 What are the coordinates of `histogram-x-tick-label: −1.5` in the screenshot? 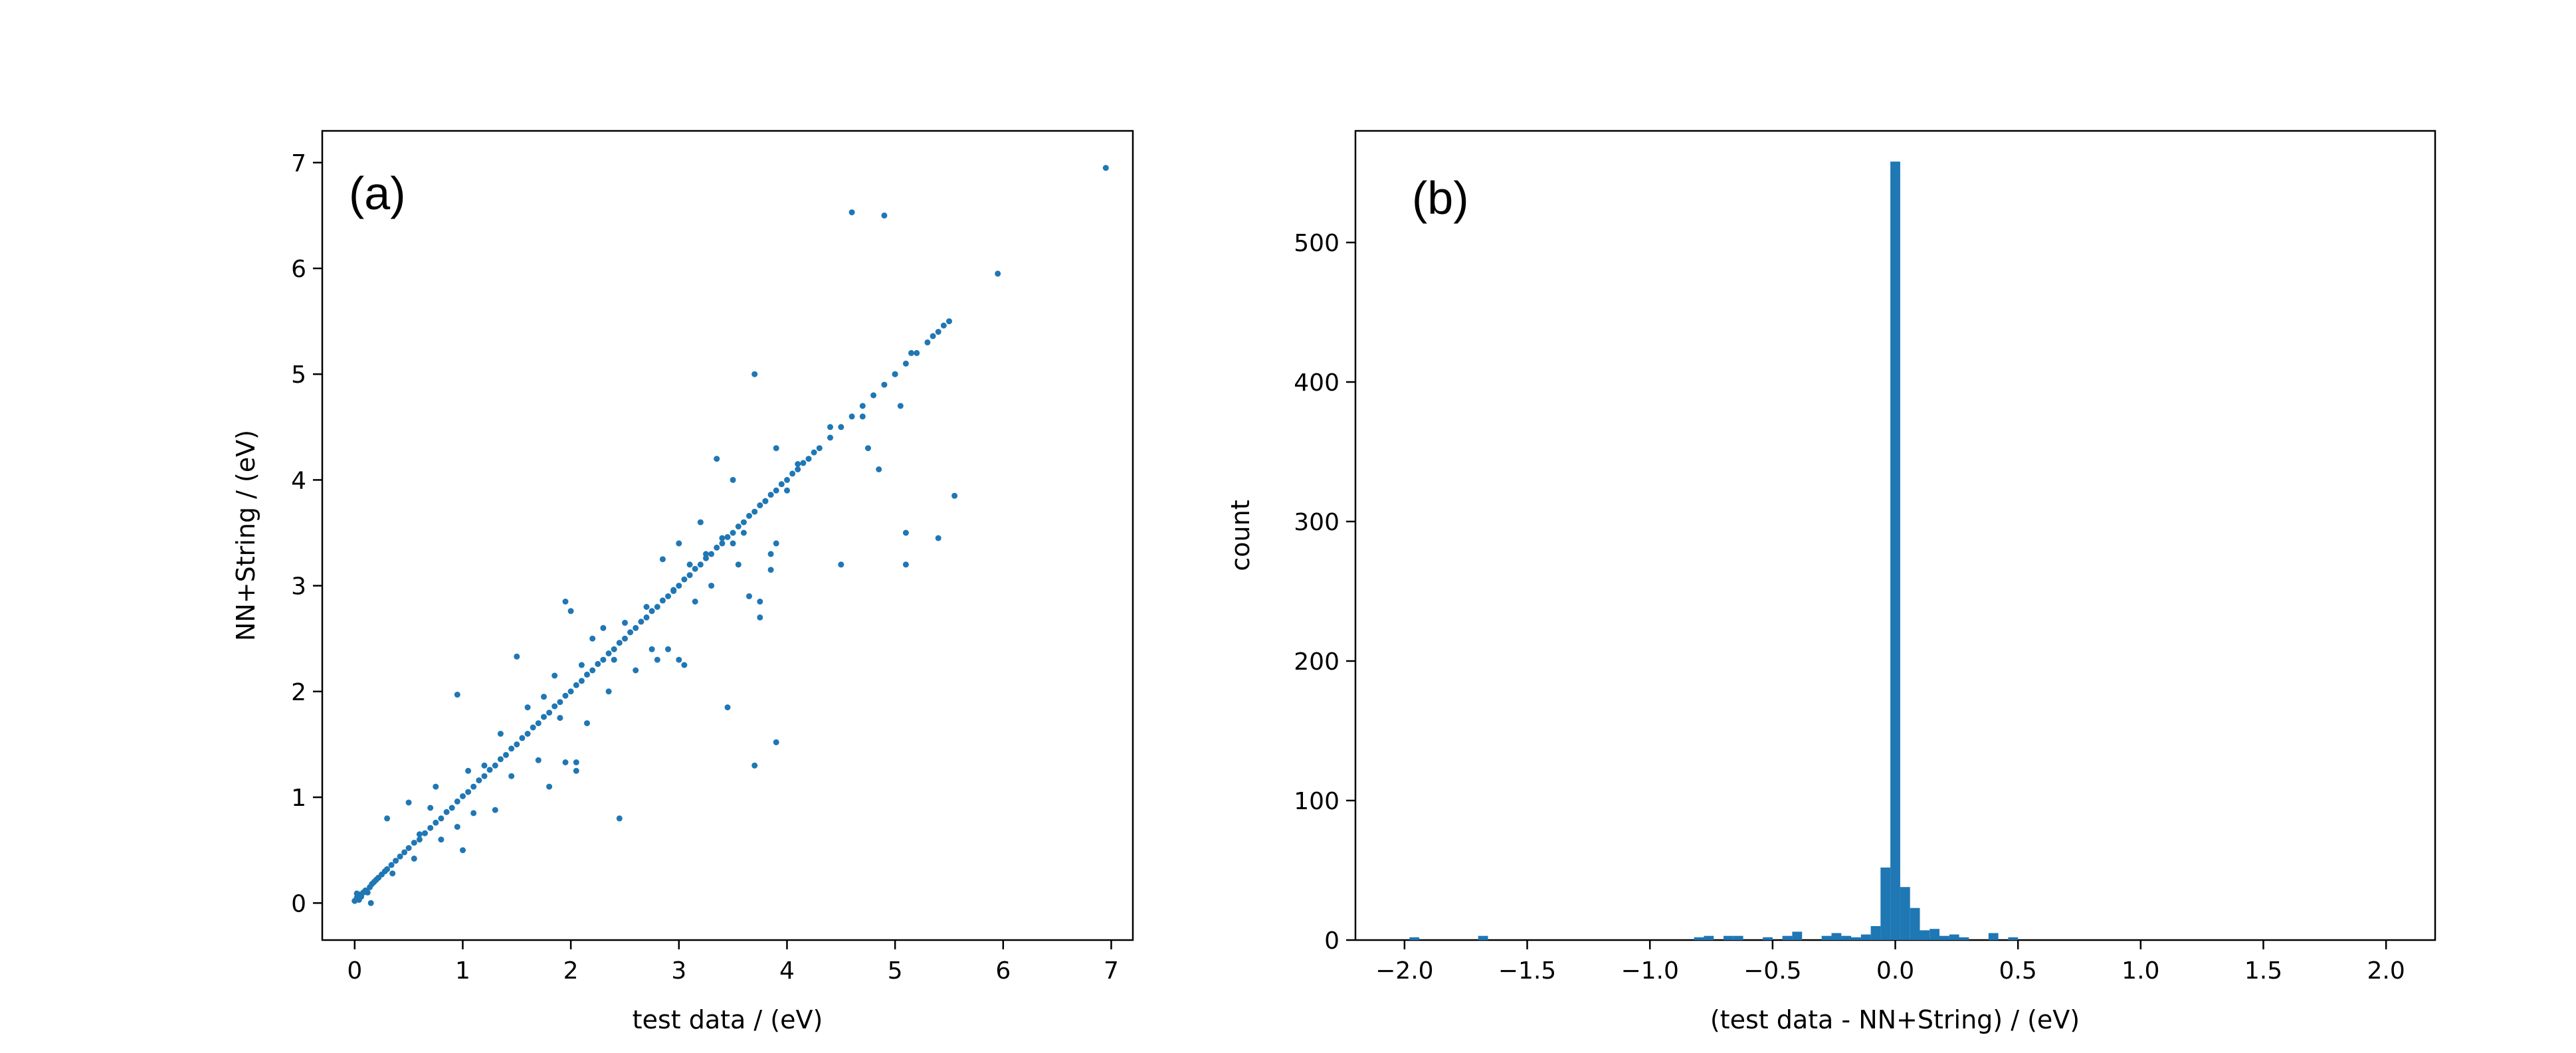 It's located at (1527, 971).